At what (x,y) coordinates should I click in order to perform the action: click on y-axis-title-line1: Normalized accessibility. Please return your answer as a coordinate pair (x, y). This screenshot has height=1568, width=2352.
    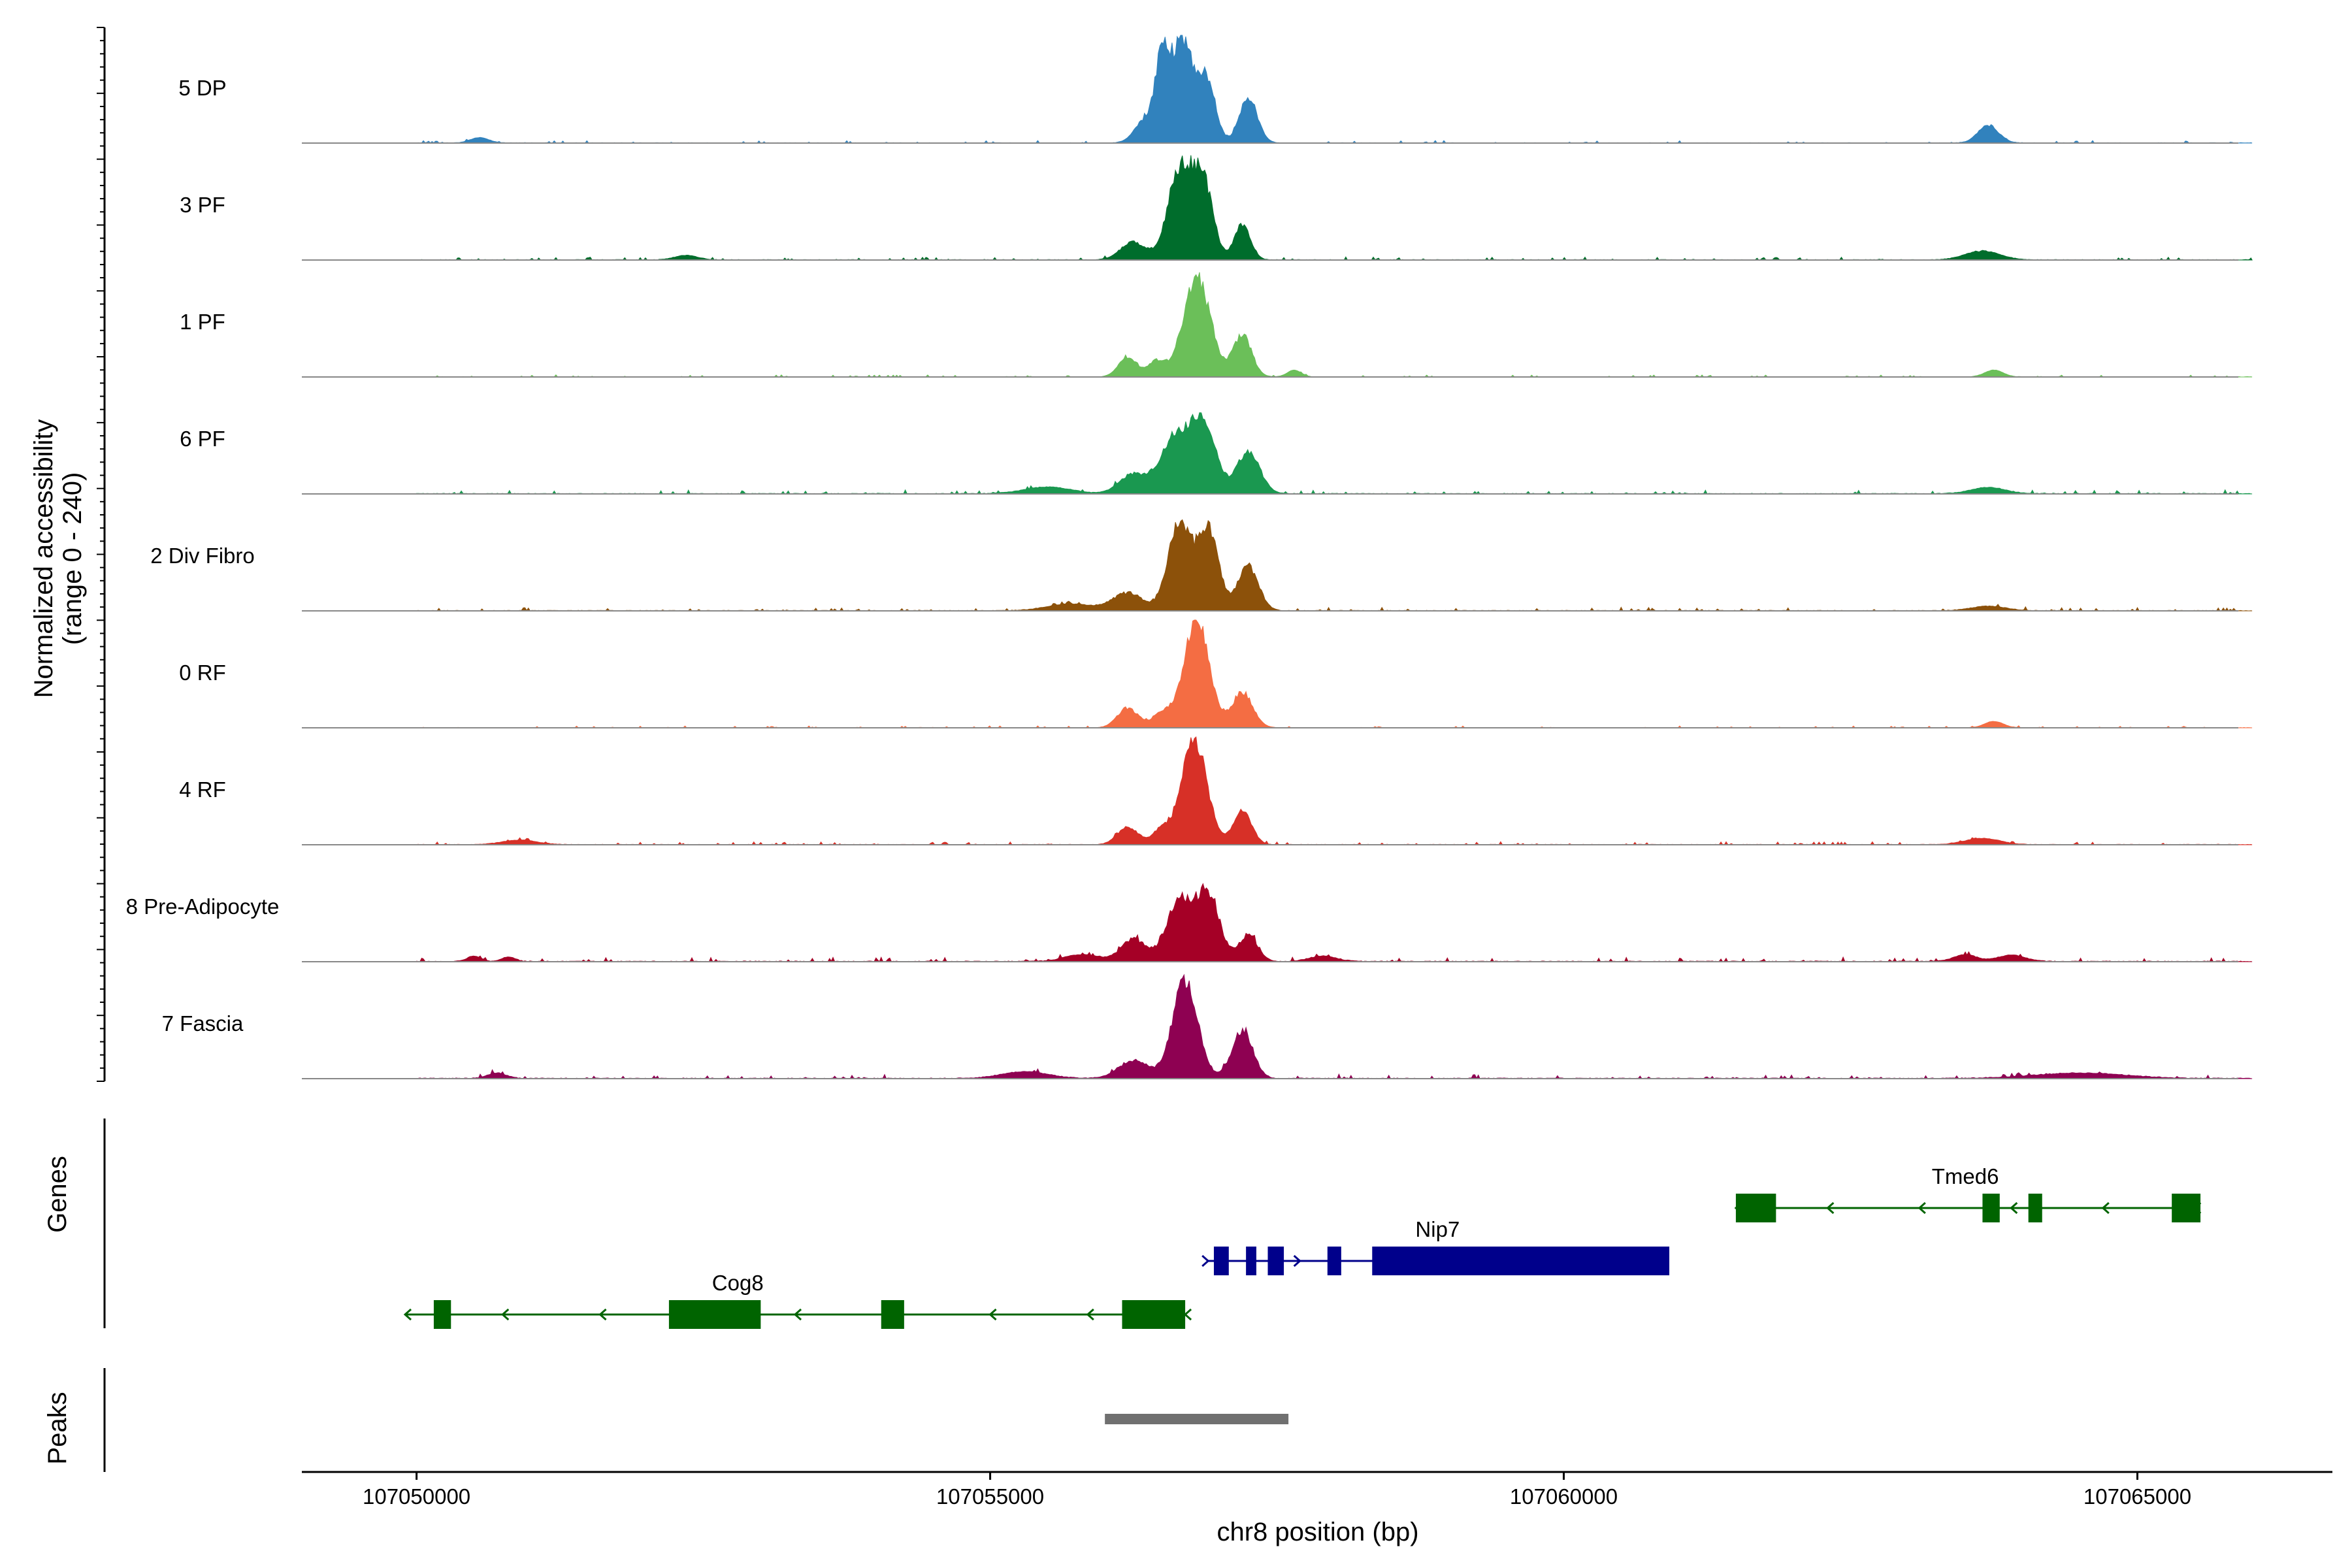
    Looking at the image, I should click on (43, 558).